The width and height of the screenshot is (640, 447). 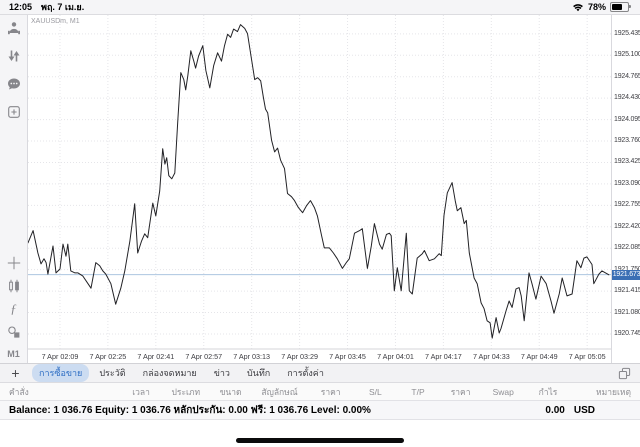 I want to click on home-indicator, so click(x=320, y=440).